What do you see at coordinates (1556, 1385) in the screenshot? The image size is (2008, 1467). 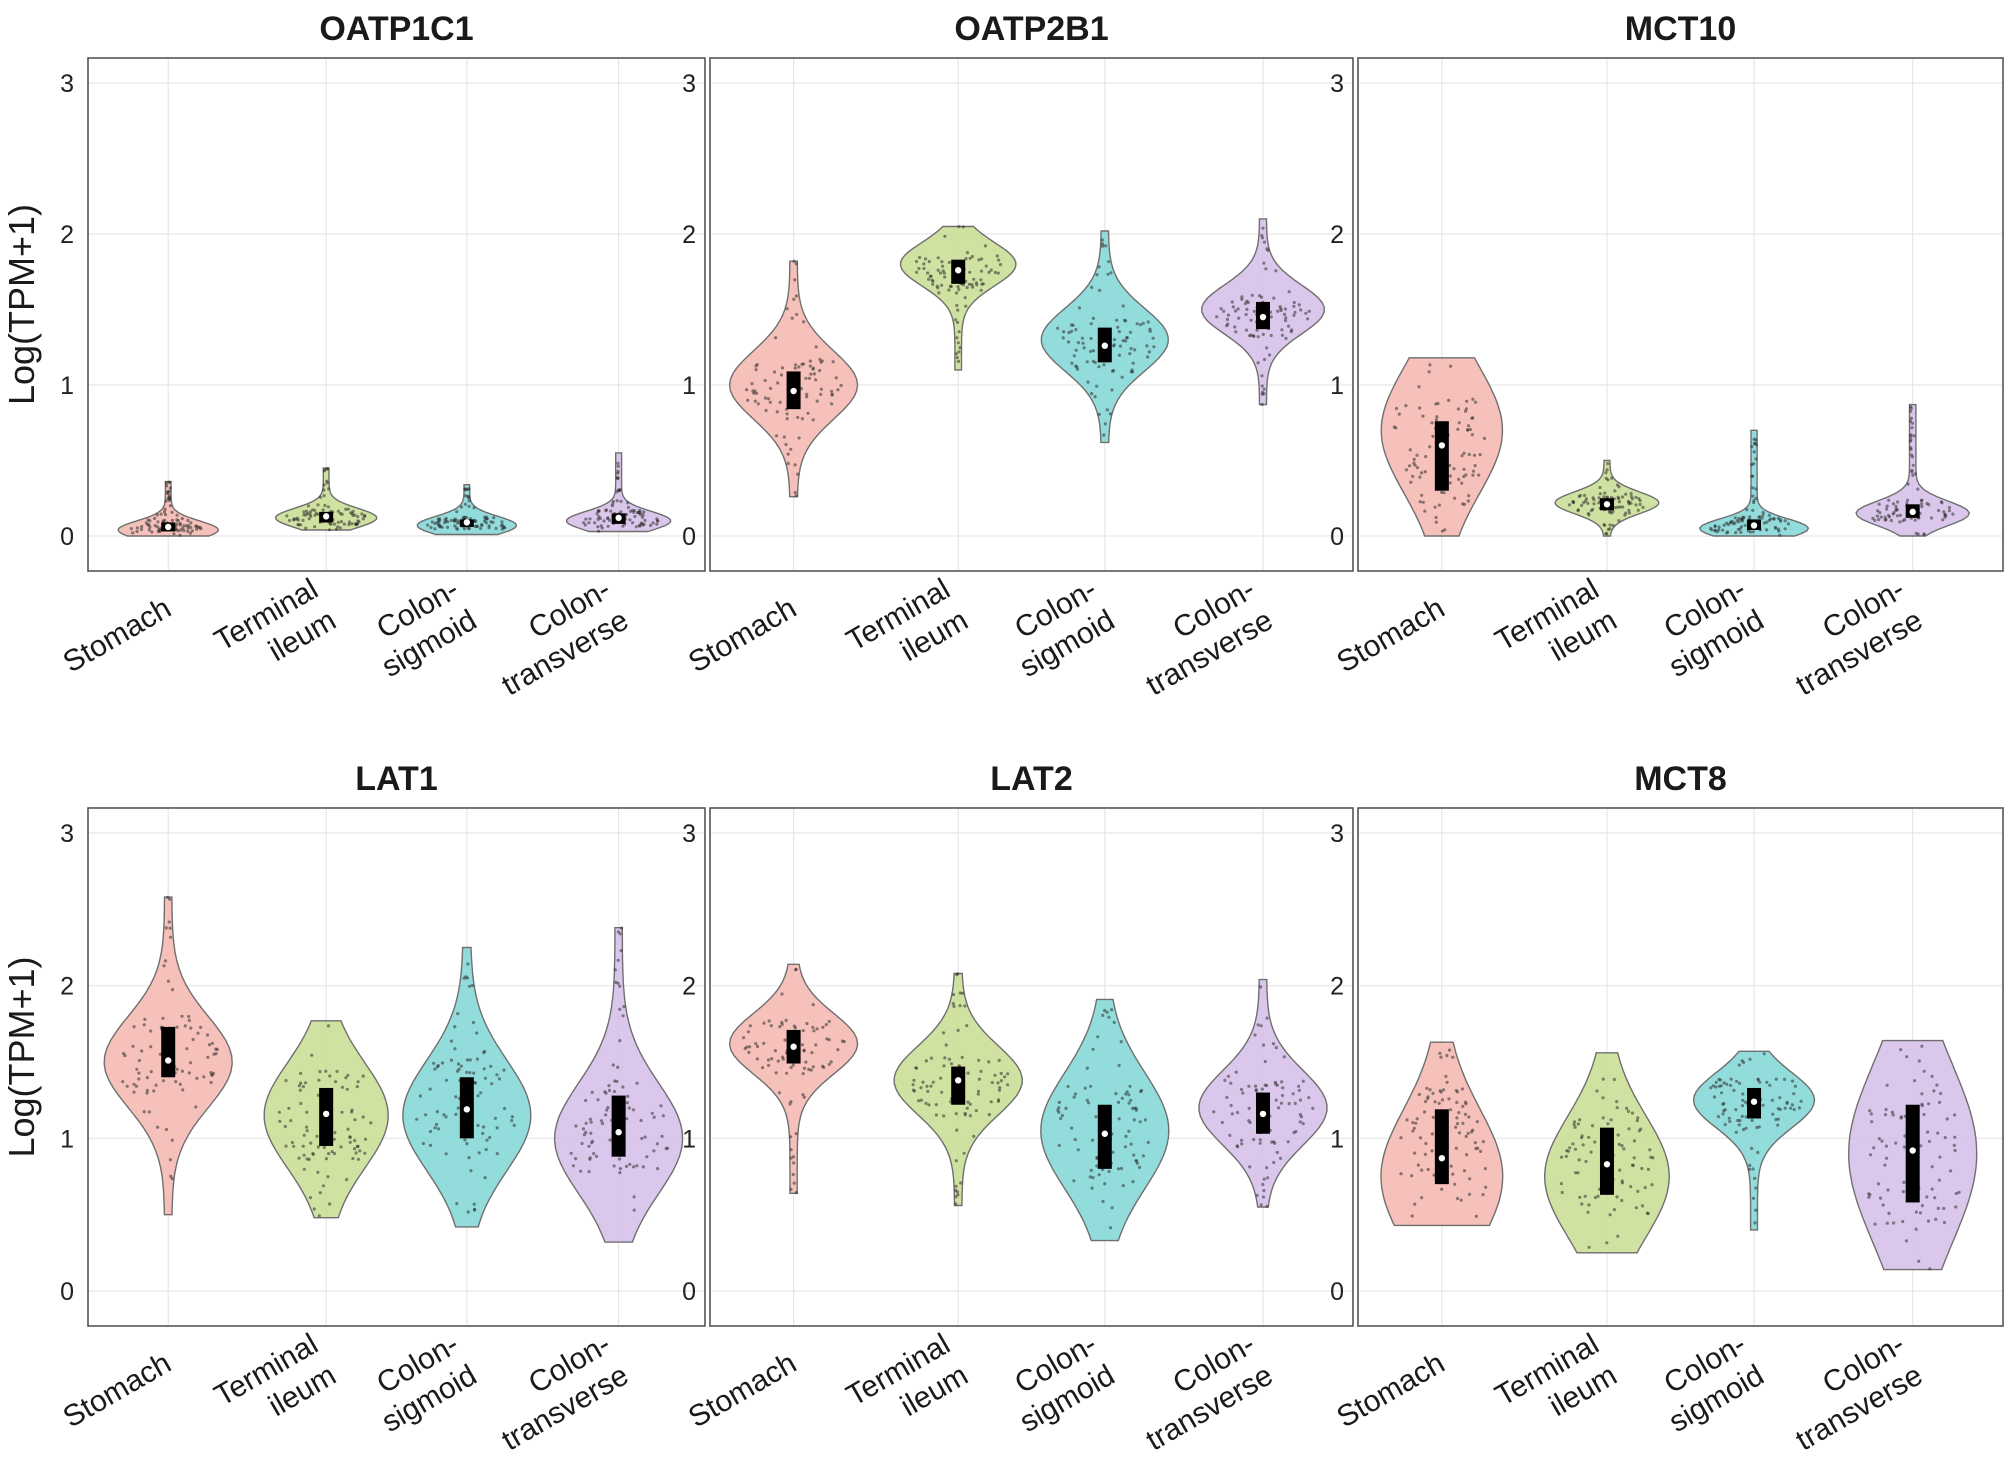 I see `x-category-label: Terminalileum` at bounding box center [1556, 1385].